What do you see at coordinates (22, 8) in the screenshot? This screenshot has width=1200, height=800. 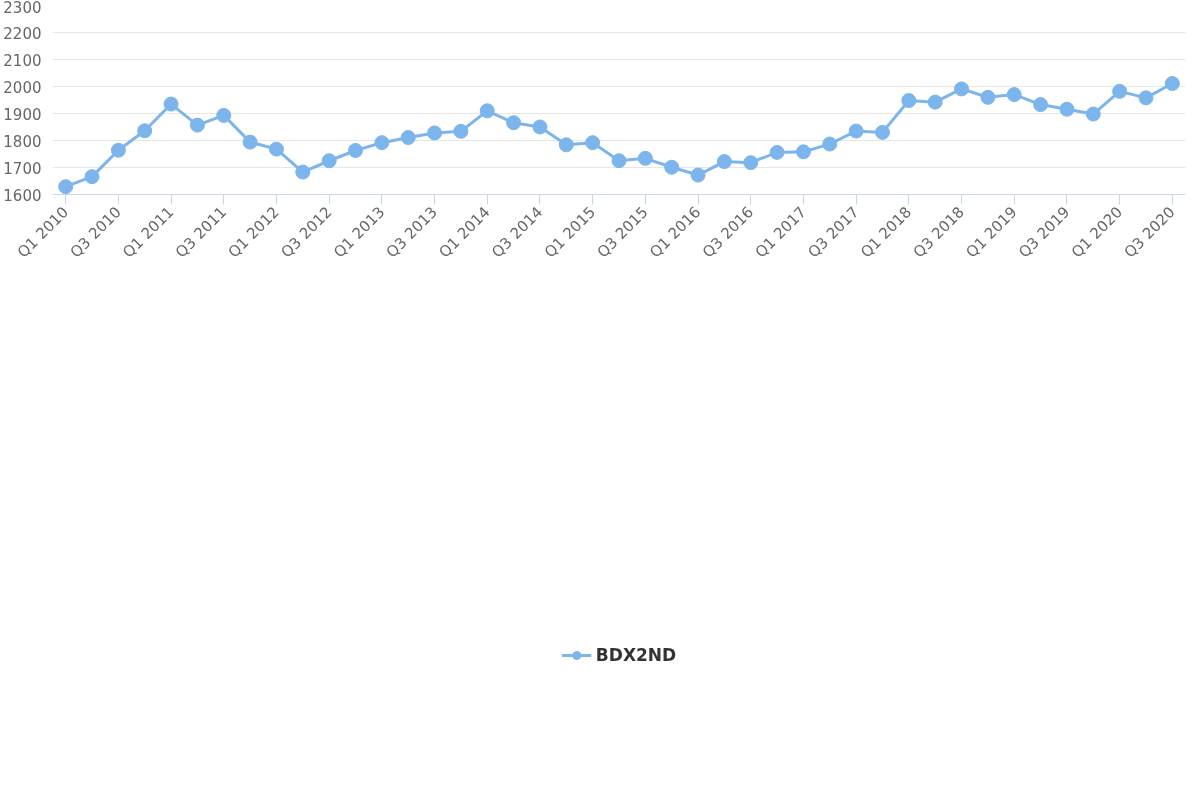 I see `y-tick-label: 2300` at bounding box center [22, 8].